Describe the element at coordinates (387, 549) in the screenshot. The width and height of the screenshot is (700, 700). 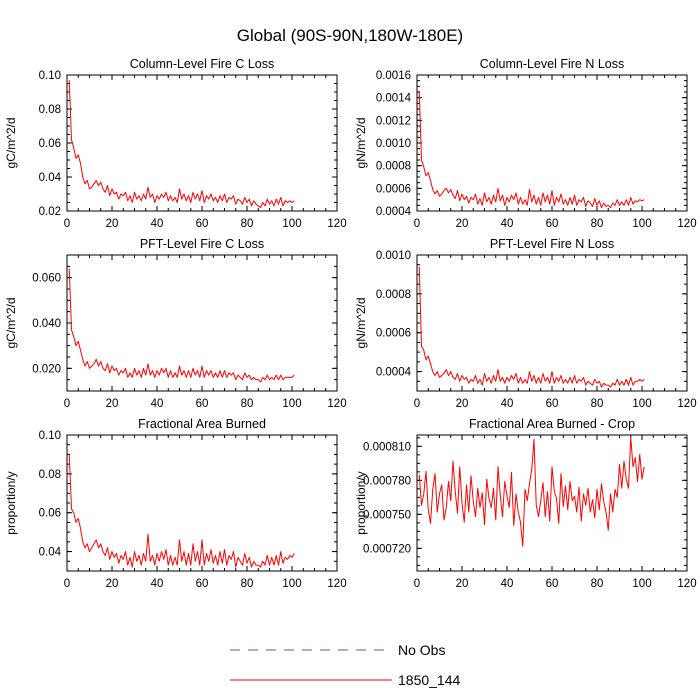
I see `y-tick-label: 0.000720` at that location.